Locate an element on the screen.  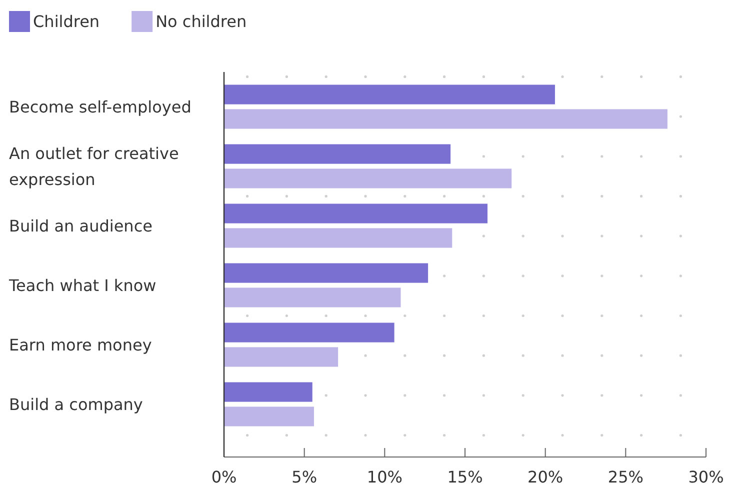
legend-label: No children is located at coordinates (201, 22).